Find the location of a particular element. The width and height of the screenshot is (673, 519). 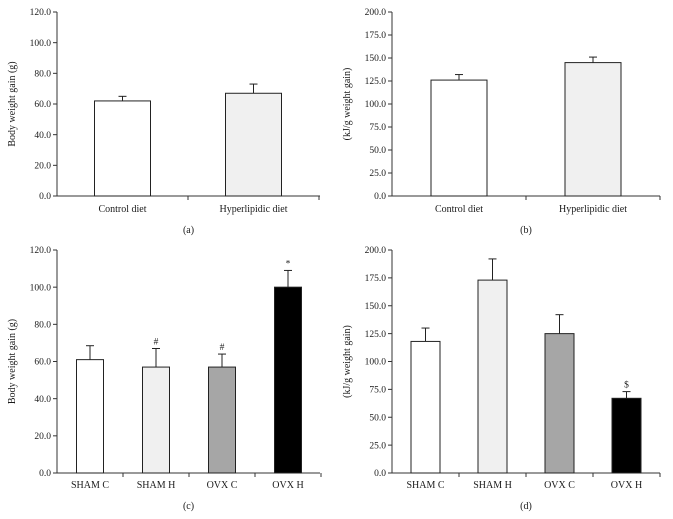

chart-b-y-tick-label: 175.0 is located at coordinates (376, 36).